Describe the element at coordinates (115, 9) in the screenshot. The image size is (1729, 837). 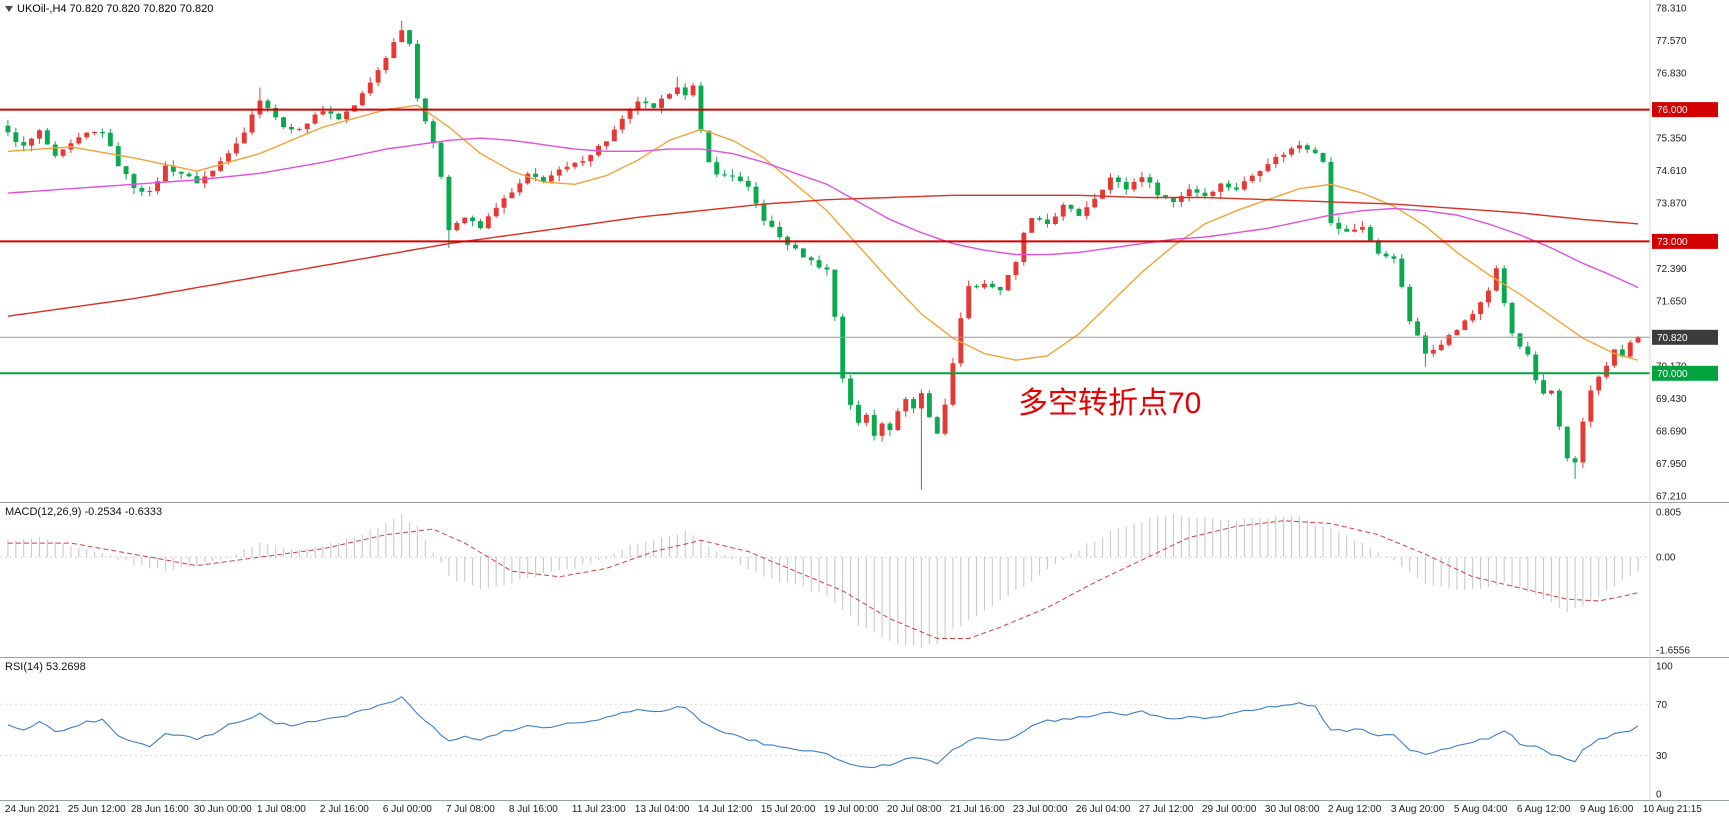
I see `chart-title-text: UKOil-,H4 70.820 70.820 70.820 70.820` at that location.